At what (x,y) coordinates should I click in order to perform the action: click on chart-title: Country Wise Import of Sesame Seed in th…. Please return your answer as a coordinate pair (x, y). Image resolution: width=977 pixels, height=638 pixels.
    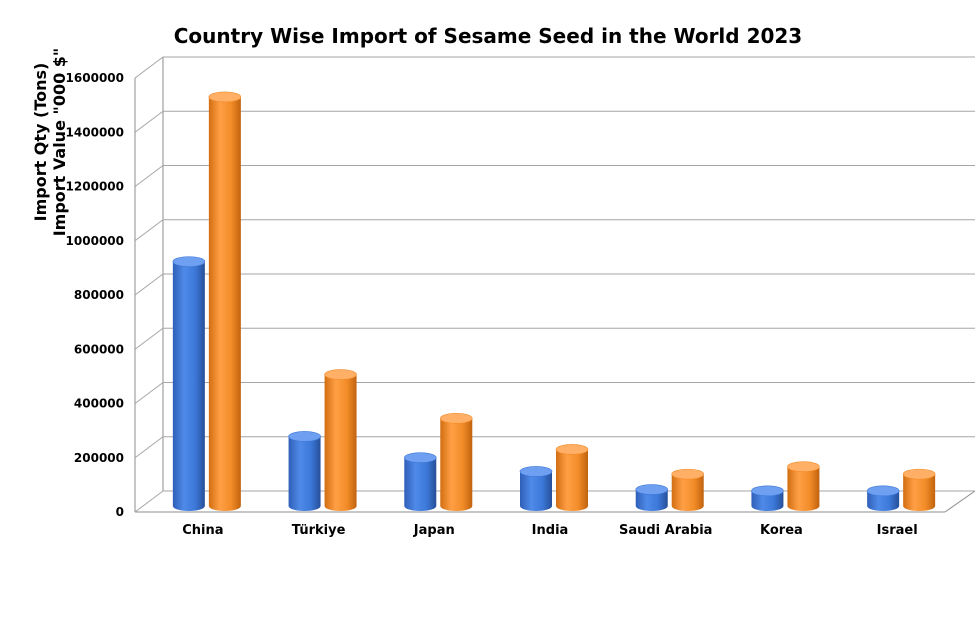
    Looking at the image, I should click on (488, 36).